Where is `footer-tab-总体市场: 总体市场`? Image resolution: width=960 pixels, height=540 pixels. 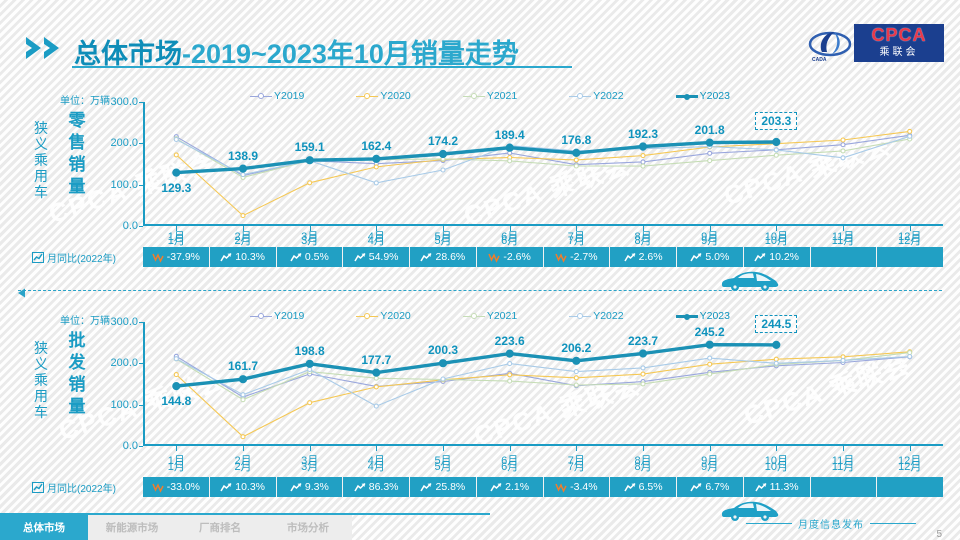
footer-tab-总体市场: 总体市场 is located at coordinates (44, 527).